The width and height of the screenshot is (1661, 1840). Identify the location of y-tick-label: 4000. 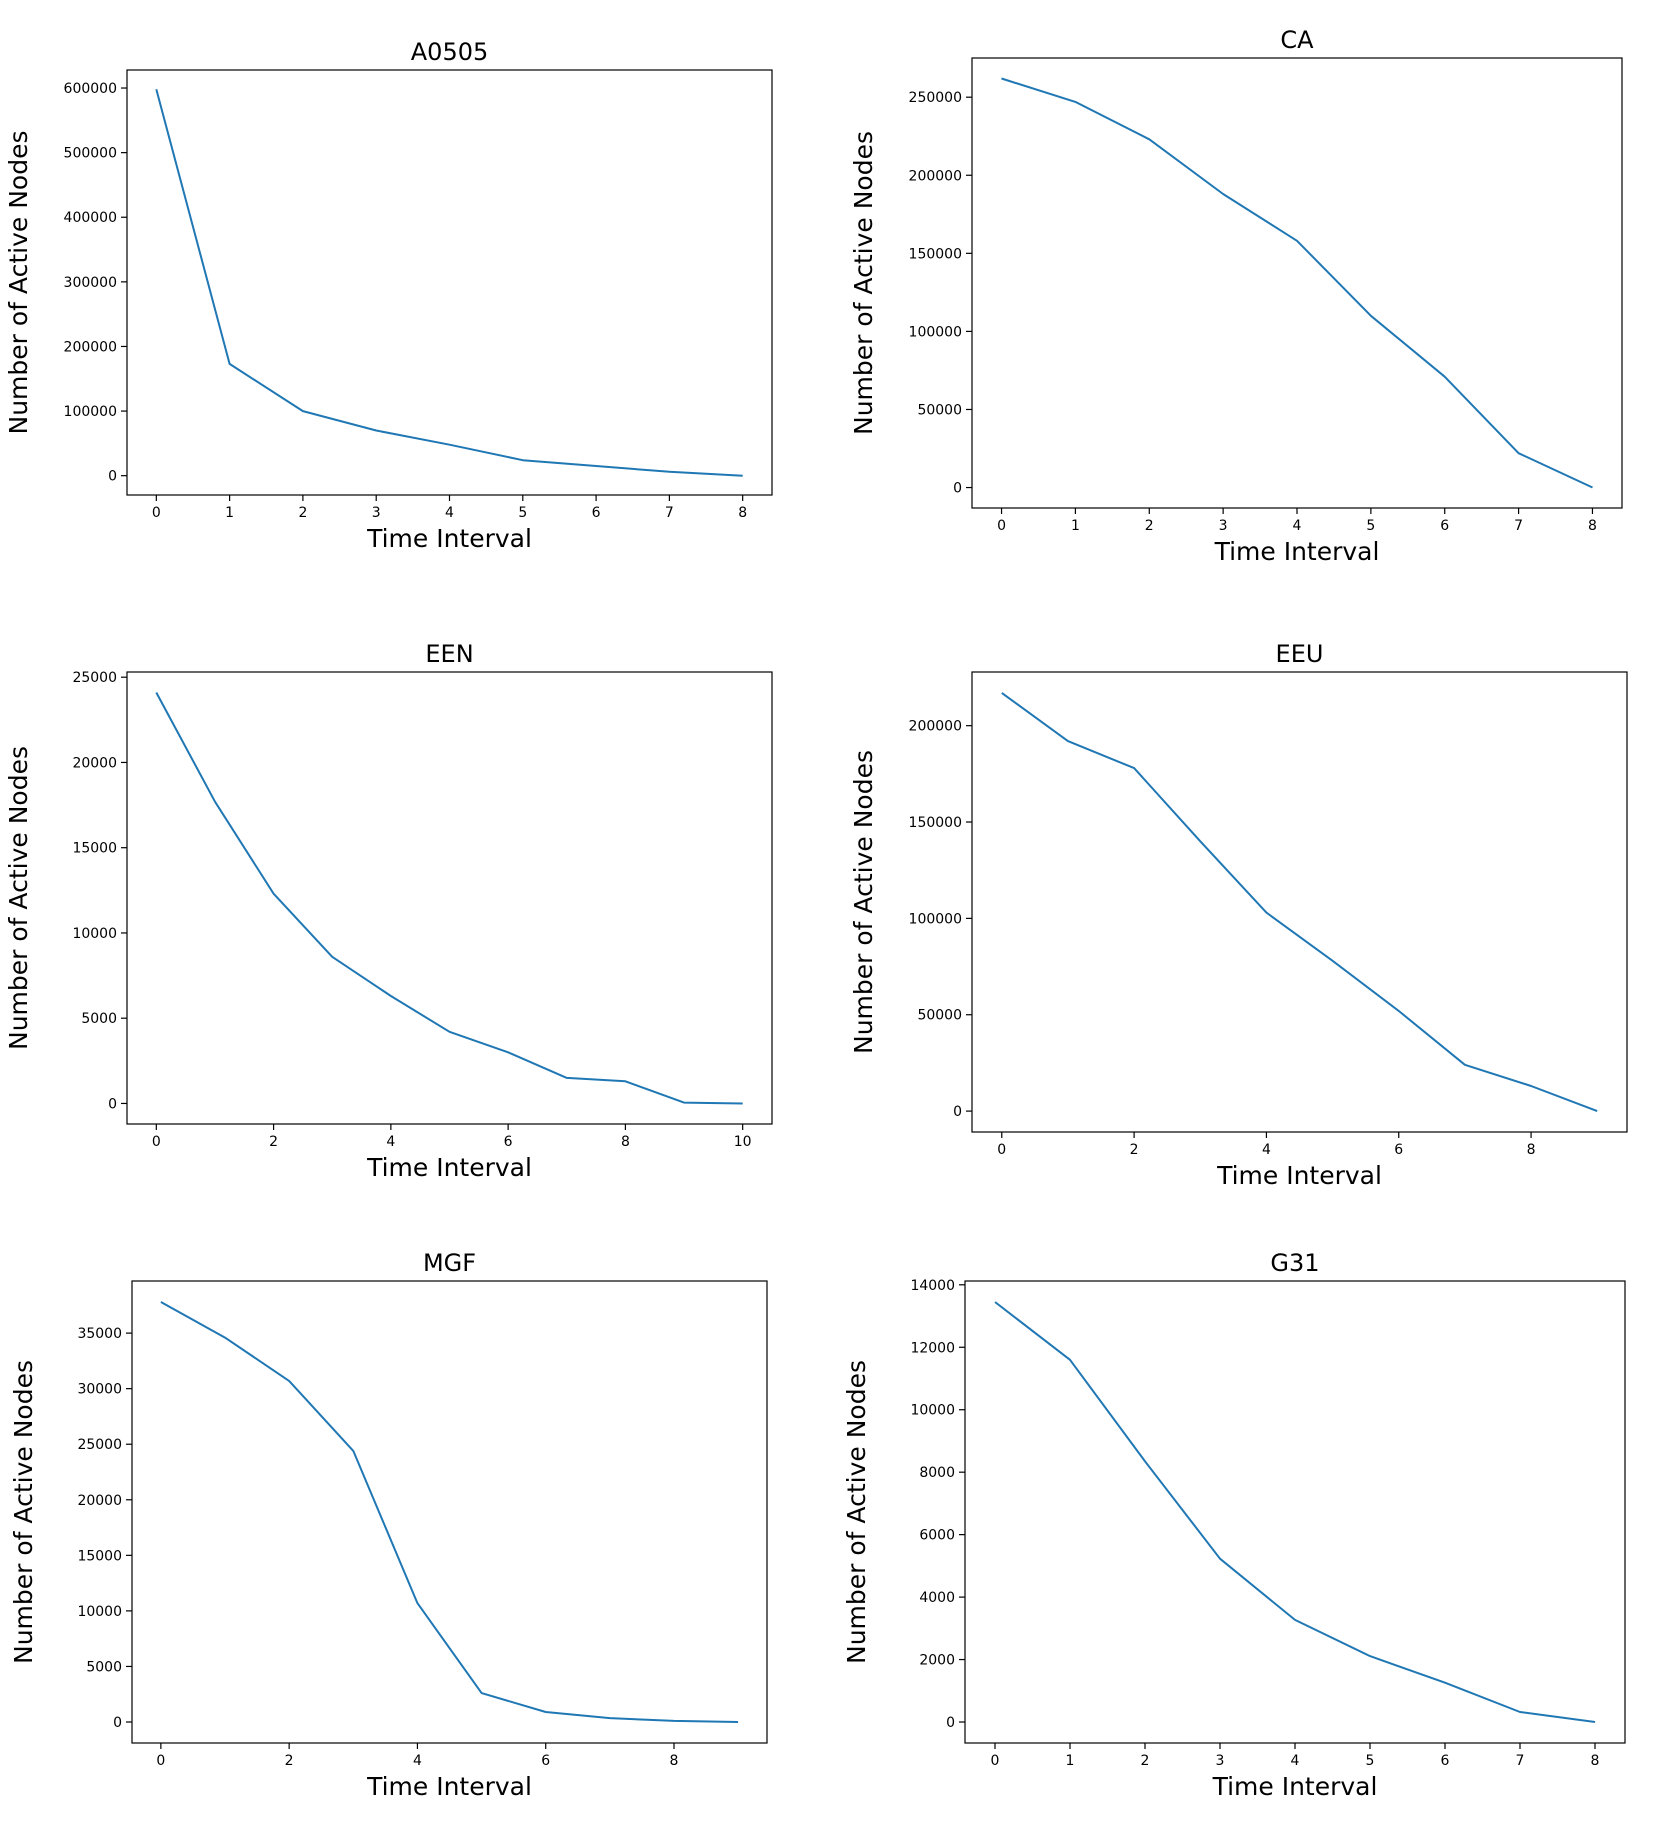
(937, 1598).